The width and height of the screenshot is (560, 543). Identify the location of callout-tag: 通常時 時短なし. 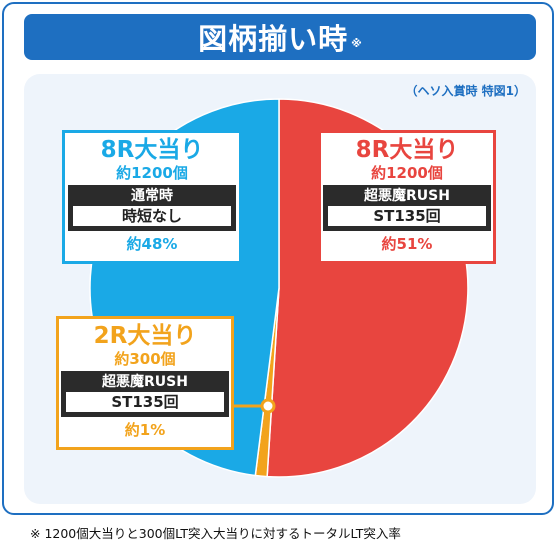
(152, 208).